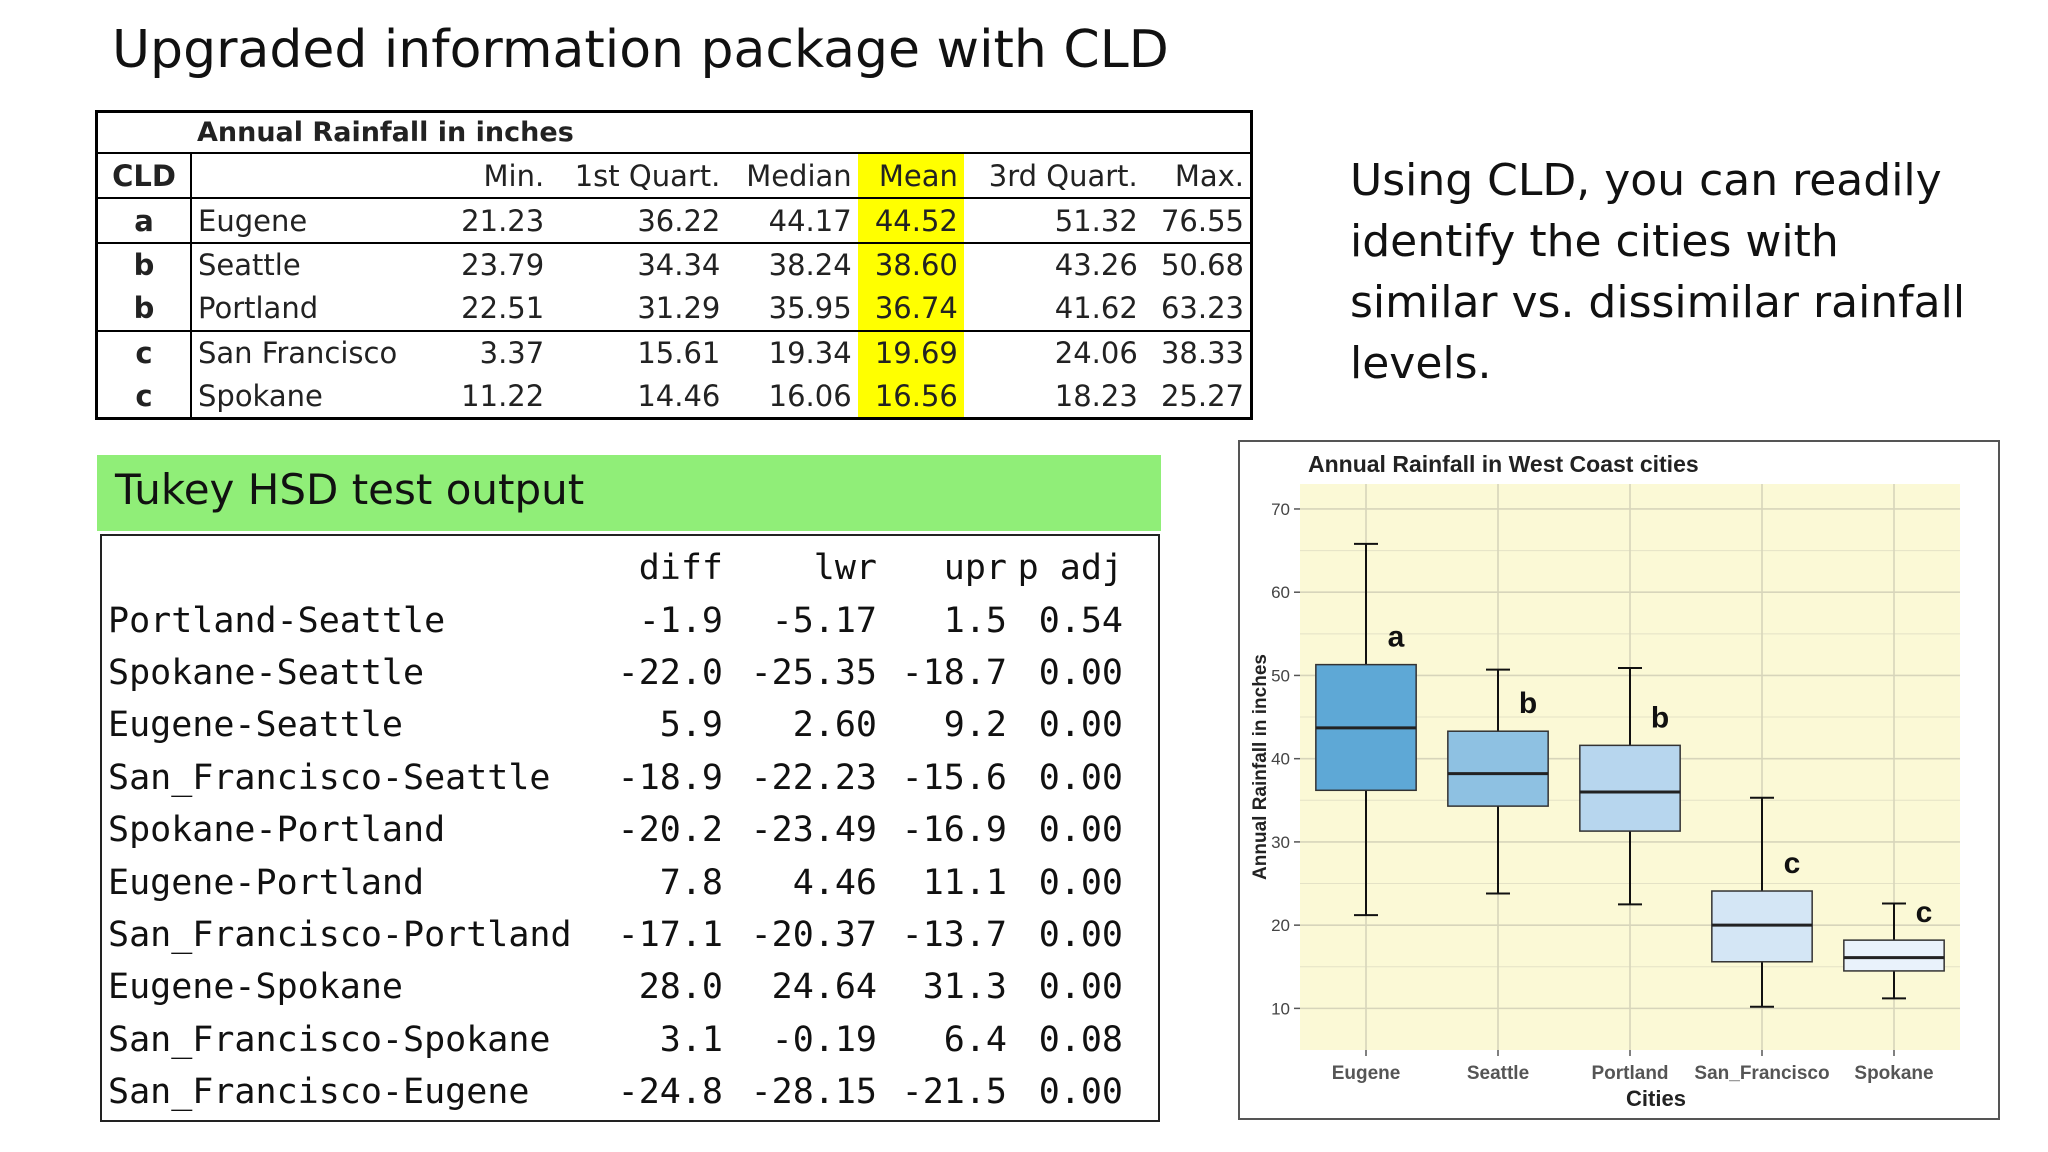  What do you see at coordinates (640, 50) in the screenshot?
I see `slide-title: Upgraded information package with CLD` at bounding box center [640, 50].